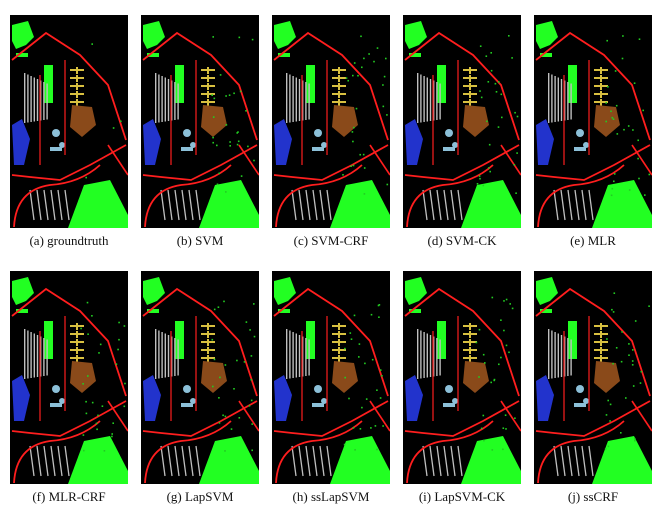  I want to click on panel-caption: (j) ssCRF, so click(593, 496).